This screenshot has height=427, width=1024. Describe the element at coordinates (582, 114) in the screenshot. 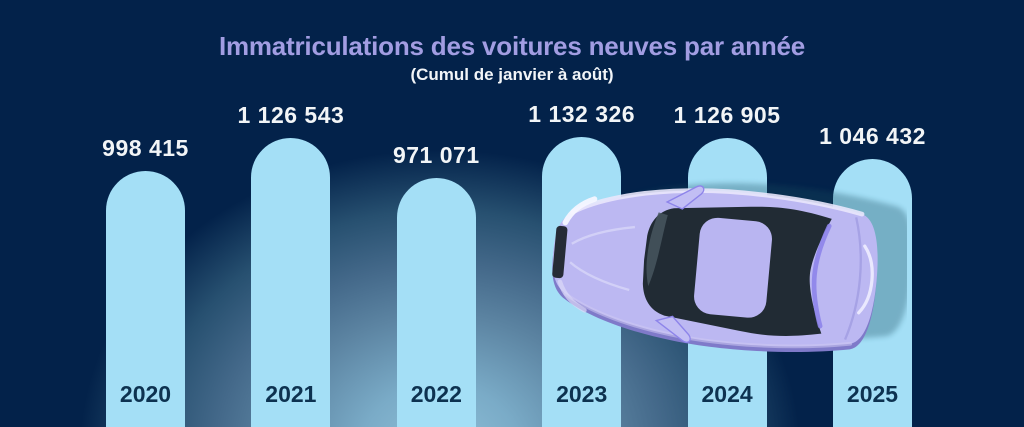

I see `bar-value-label: 1 132 326` at that location.